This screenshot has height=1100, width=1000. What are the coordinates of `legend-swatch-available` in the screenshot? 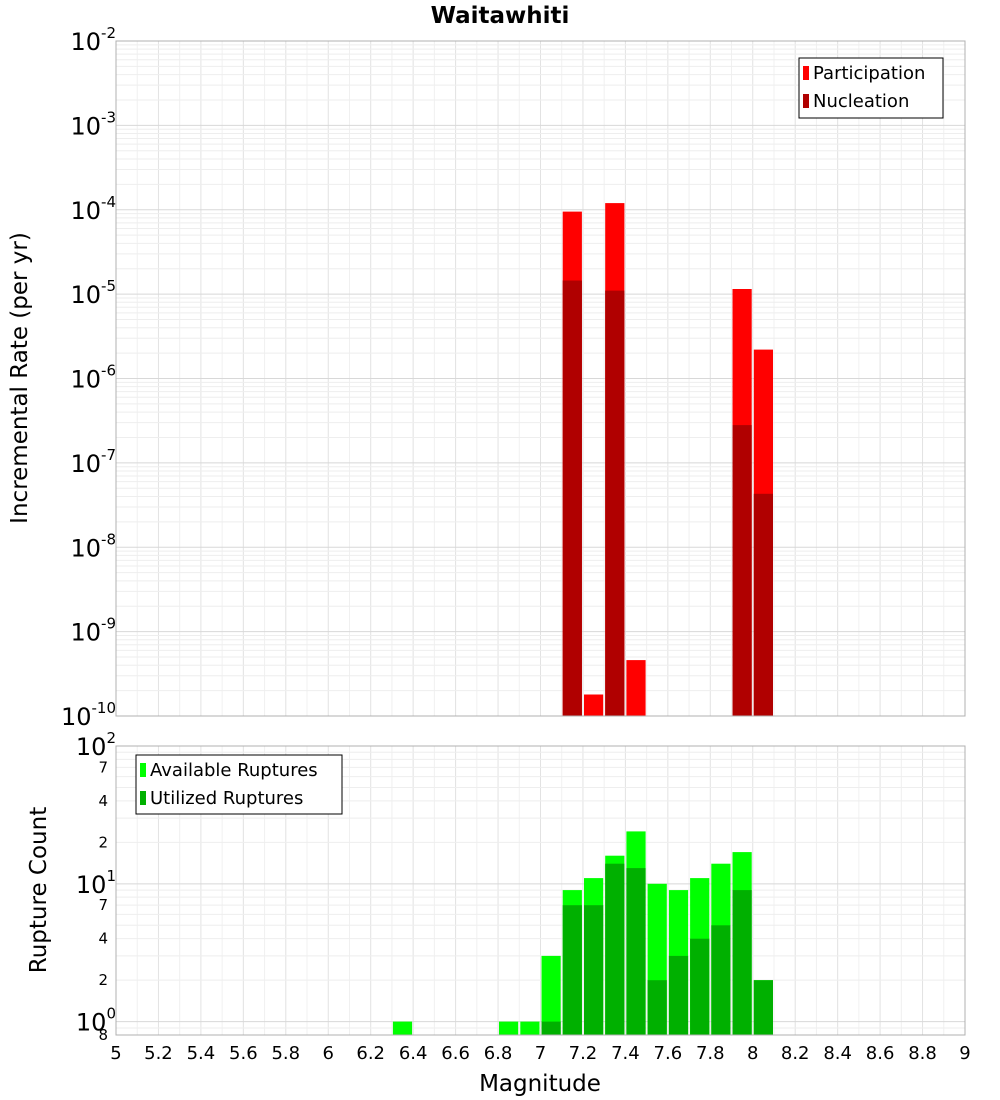 It's located at (143, 770).